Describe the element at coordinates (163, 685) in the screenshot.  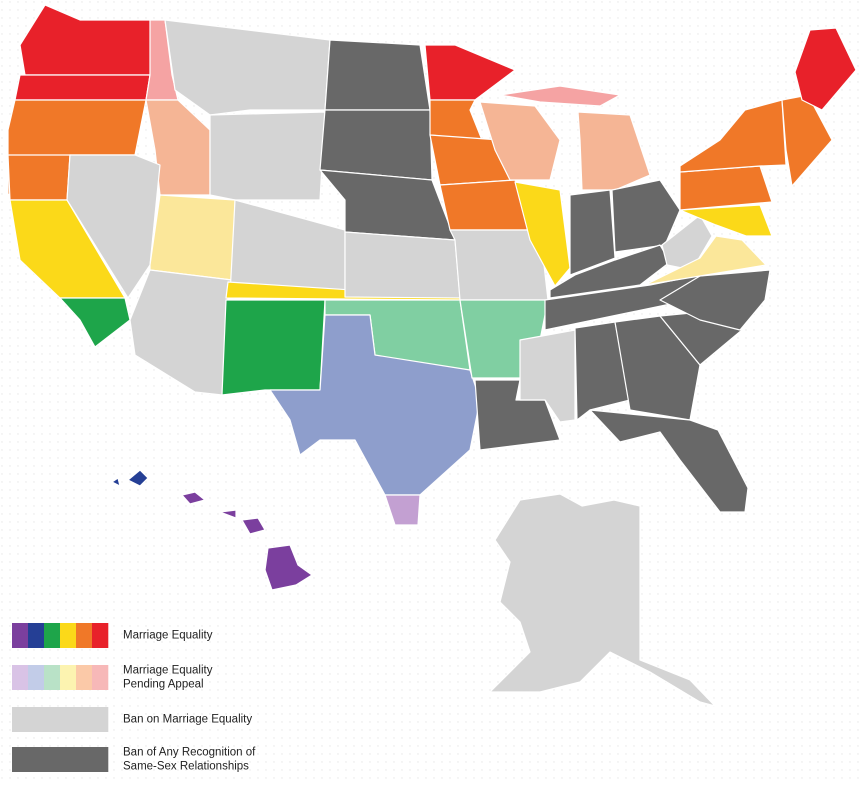
I see `legend-label: Pending Appeal` at that location.